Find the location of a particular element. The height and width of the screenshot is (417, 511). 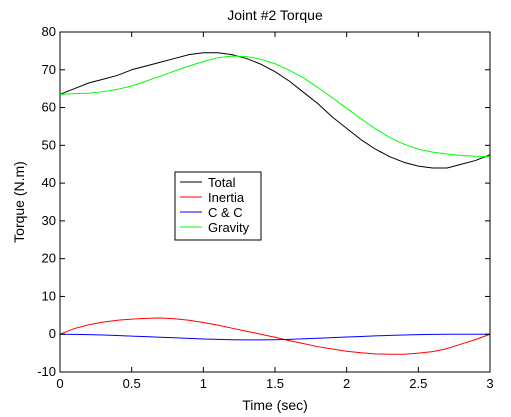

y-tick-label: 30 is located at coordinates (49, 220).